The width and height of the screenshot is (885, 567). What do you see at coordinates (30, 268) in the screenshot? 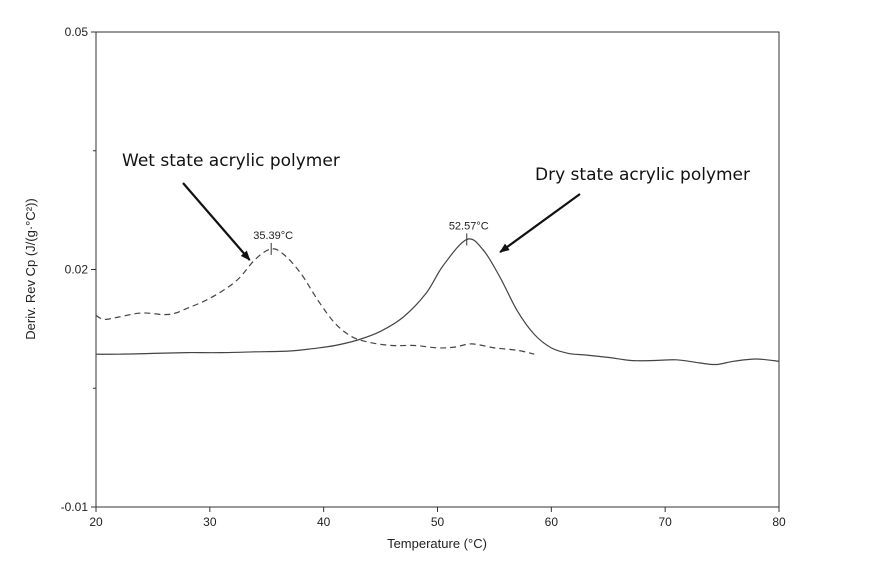
I see `y-axis-title: Deriv. Rev Cp (J/(g·°C²))` at bounding box center [30, 268].